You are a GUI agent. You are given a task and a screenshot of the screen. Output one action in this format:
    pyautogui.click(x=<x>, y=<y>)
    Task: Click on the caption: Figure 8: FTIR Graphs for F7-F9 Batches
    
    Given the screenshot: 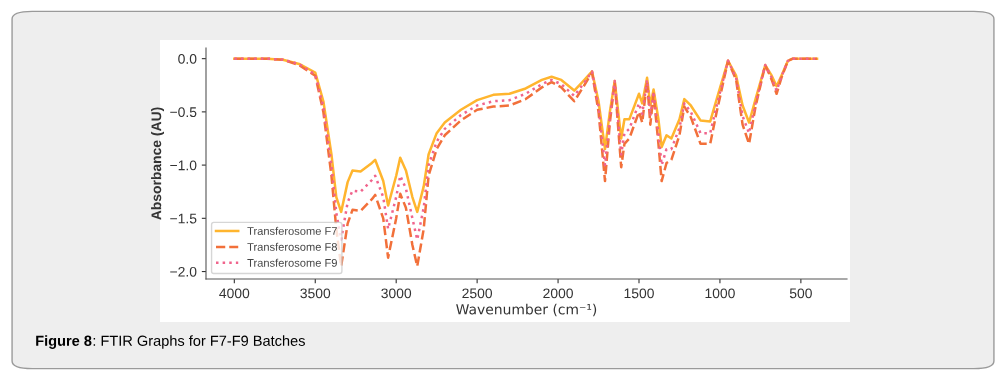 What is the action you would take?
    pyautogui.click(x=170, y=342)
    